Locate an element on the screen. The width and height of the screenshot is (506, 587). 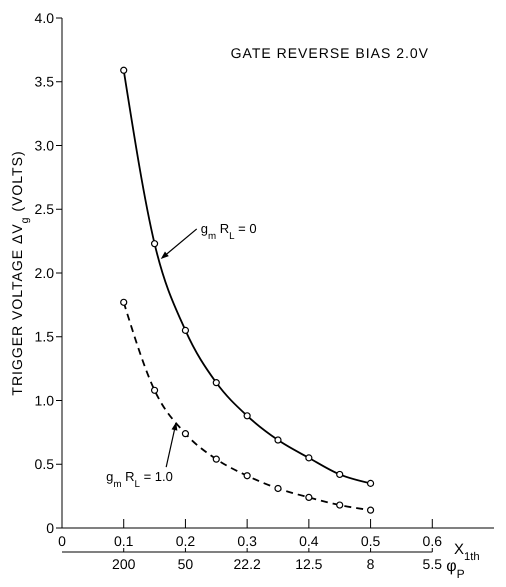
text: 12.5 is located at coordinates (309, 564).